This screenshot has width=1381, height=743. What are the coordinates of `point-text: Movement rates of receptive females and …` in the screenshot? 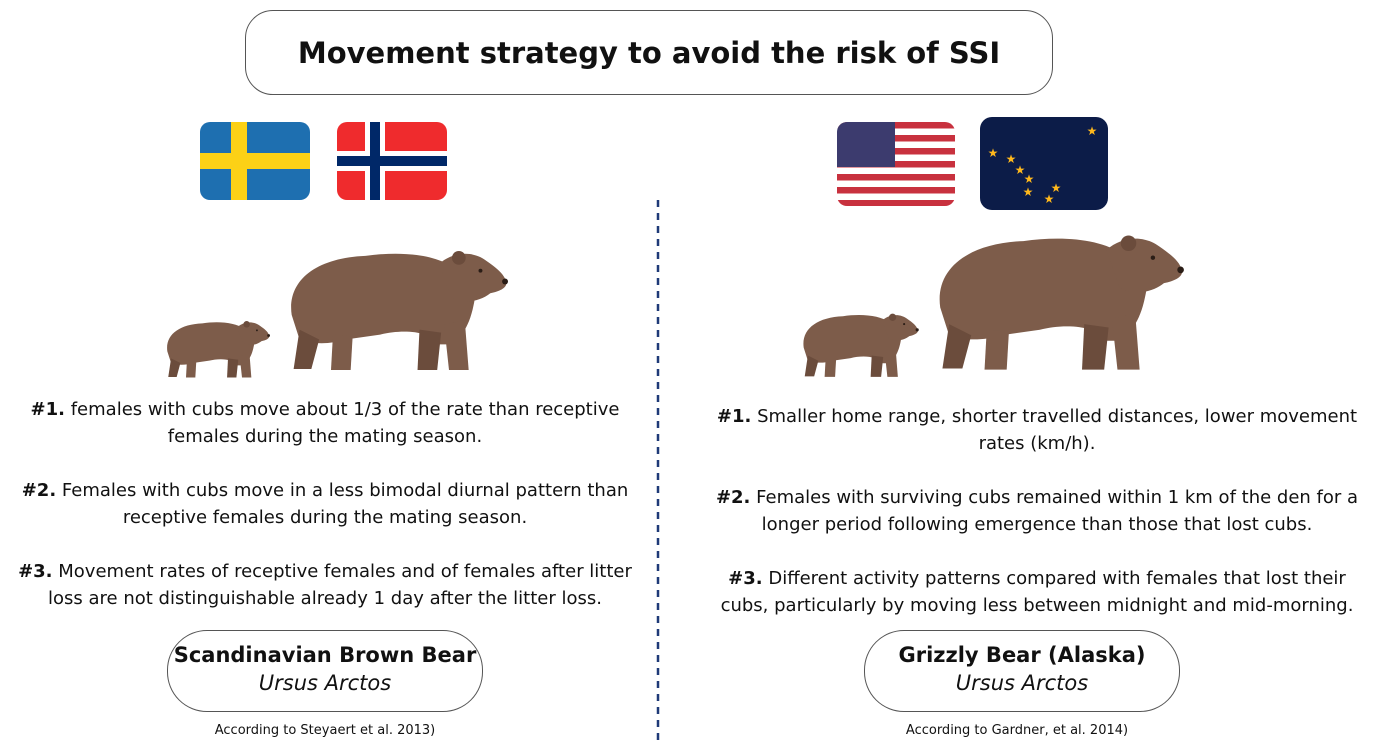 It's located at (340, 585).